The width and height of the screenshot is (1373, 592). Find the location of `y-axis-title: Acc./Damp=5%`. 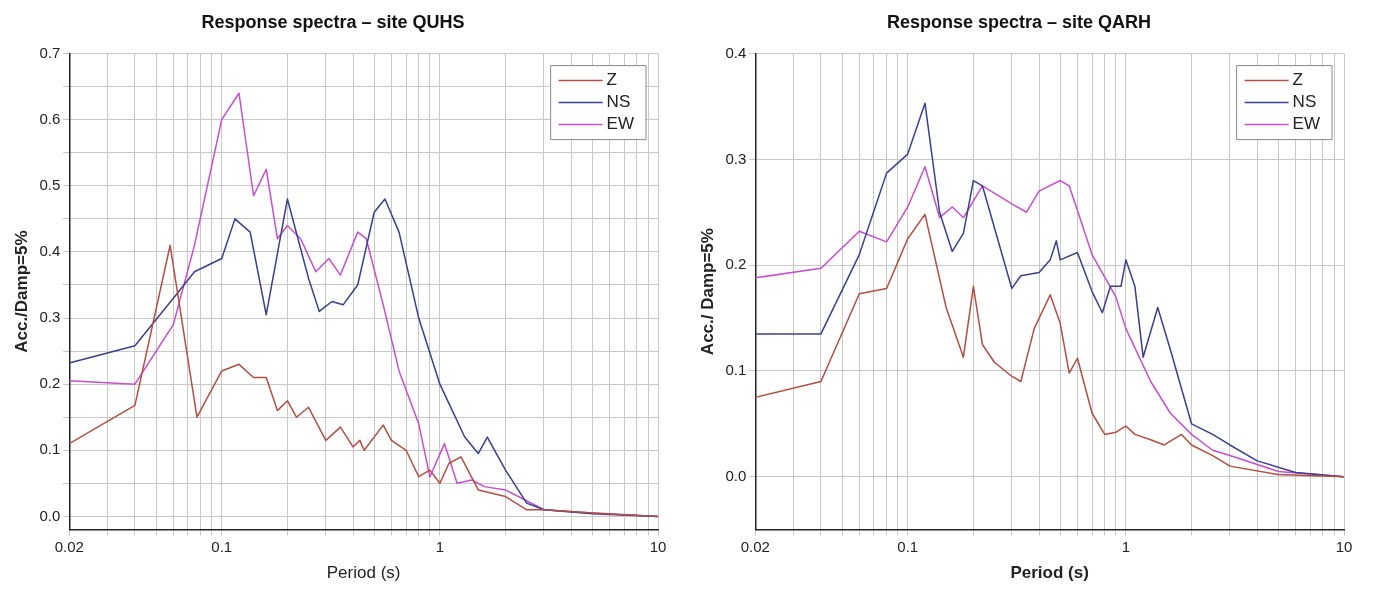

y-axis-title: Acc./Damp=5% is located at coordinates (21, 291).